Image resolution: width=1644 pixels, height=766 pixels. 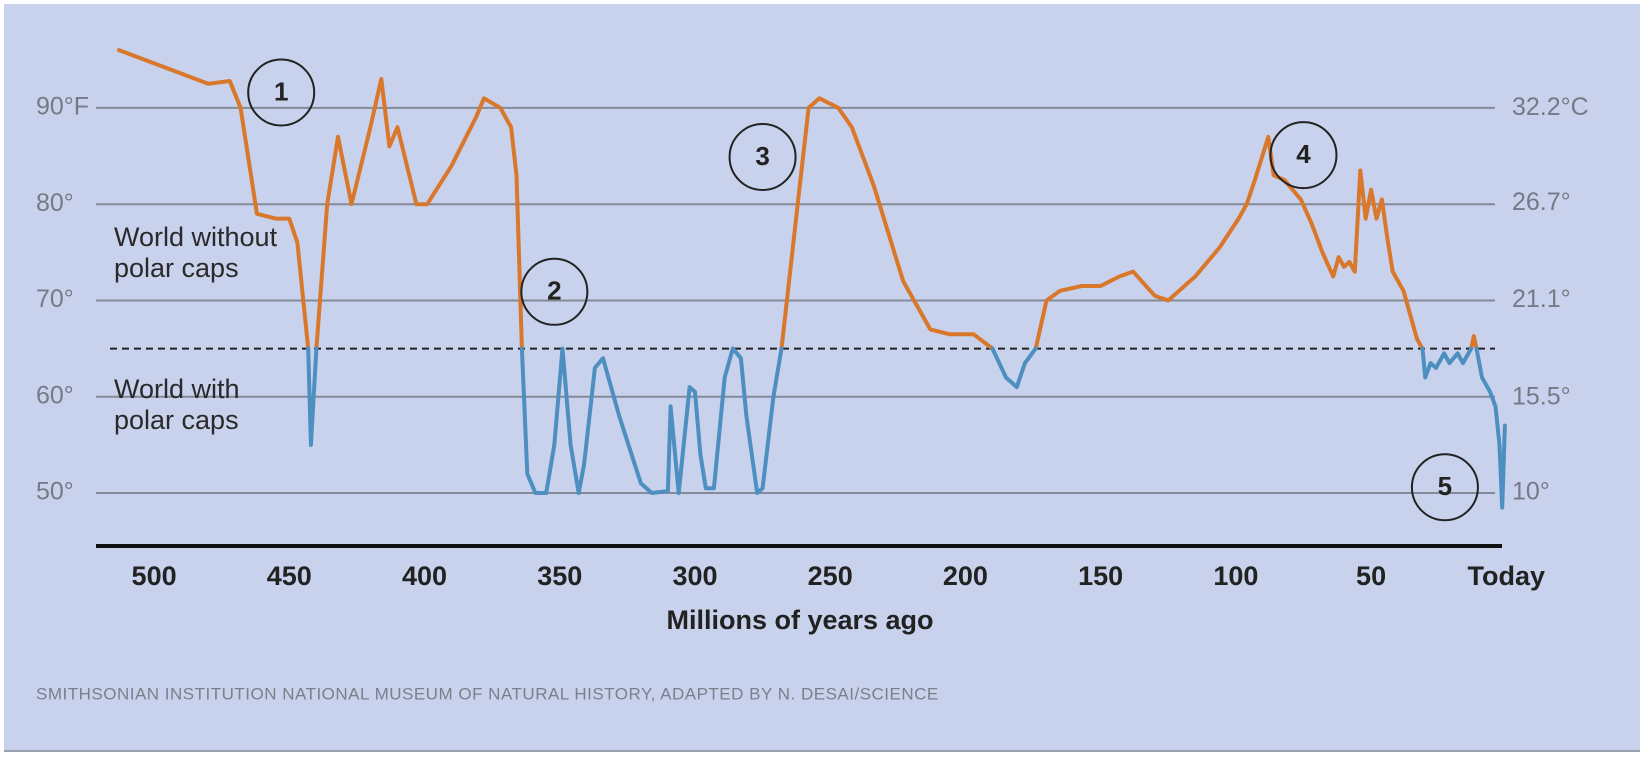 I want to click on annotation-label: 5, so click(x=1445, y=486).